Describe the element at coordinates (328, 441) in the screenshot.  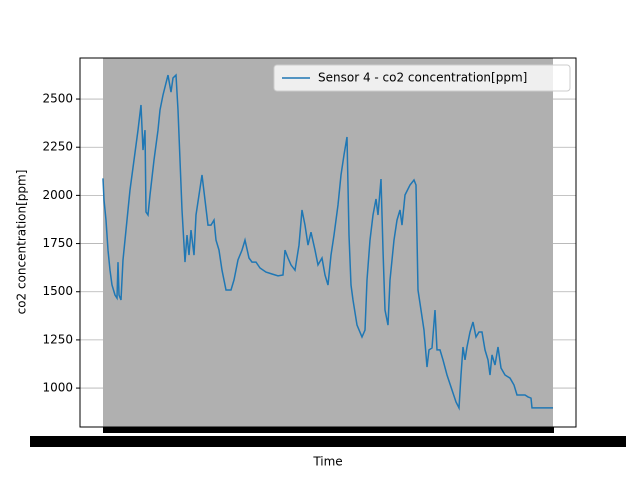
I see `x-tick-labels-overlap` at that location.